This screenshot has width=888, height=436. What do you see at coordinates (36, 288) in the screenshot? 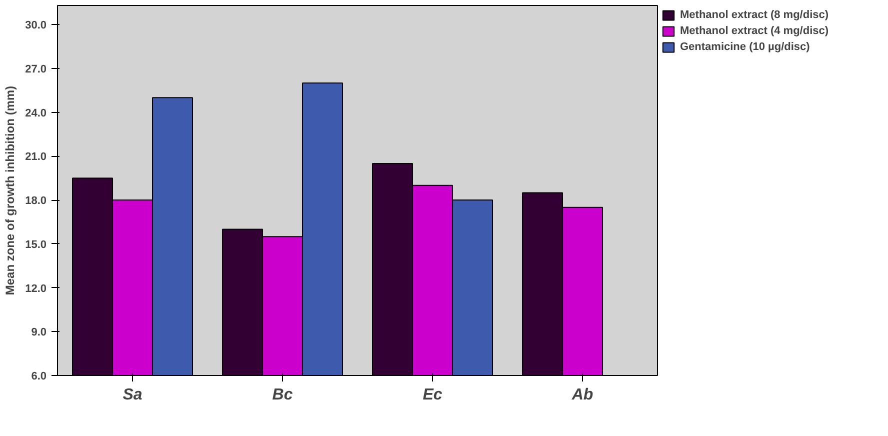
I see `y-tick-label: 12.0` at bounding box center [36, 288].